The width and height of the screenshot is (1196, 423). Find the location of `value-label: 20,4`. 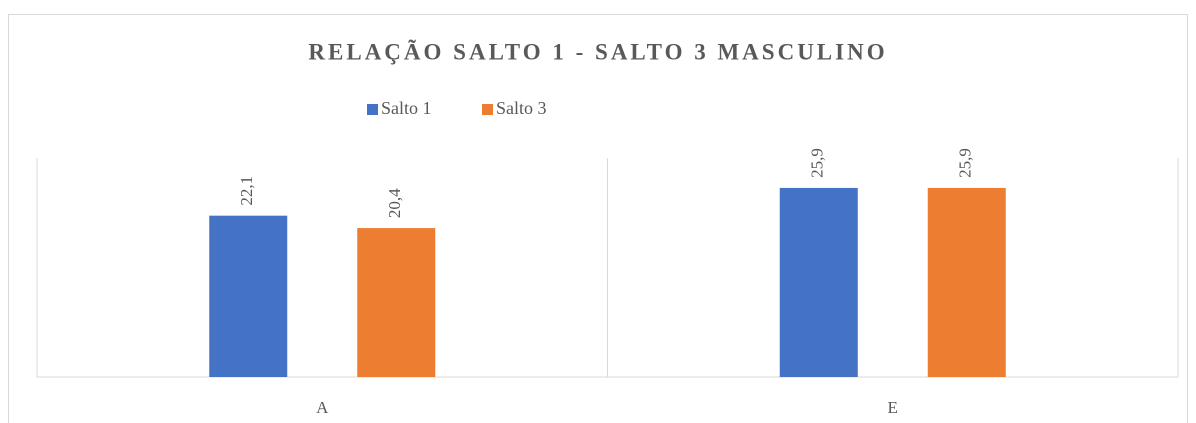

value-label: 20,4 is located at coordinates (394, 203).